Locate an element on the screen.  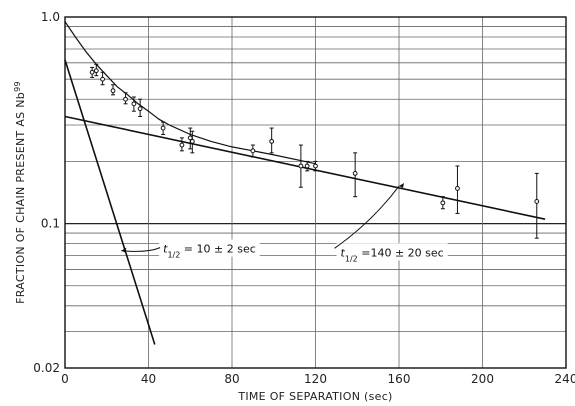
x-tick-label: 80 is located at coordinates (231, 379).